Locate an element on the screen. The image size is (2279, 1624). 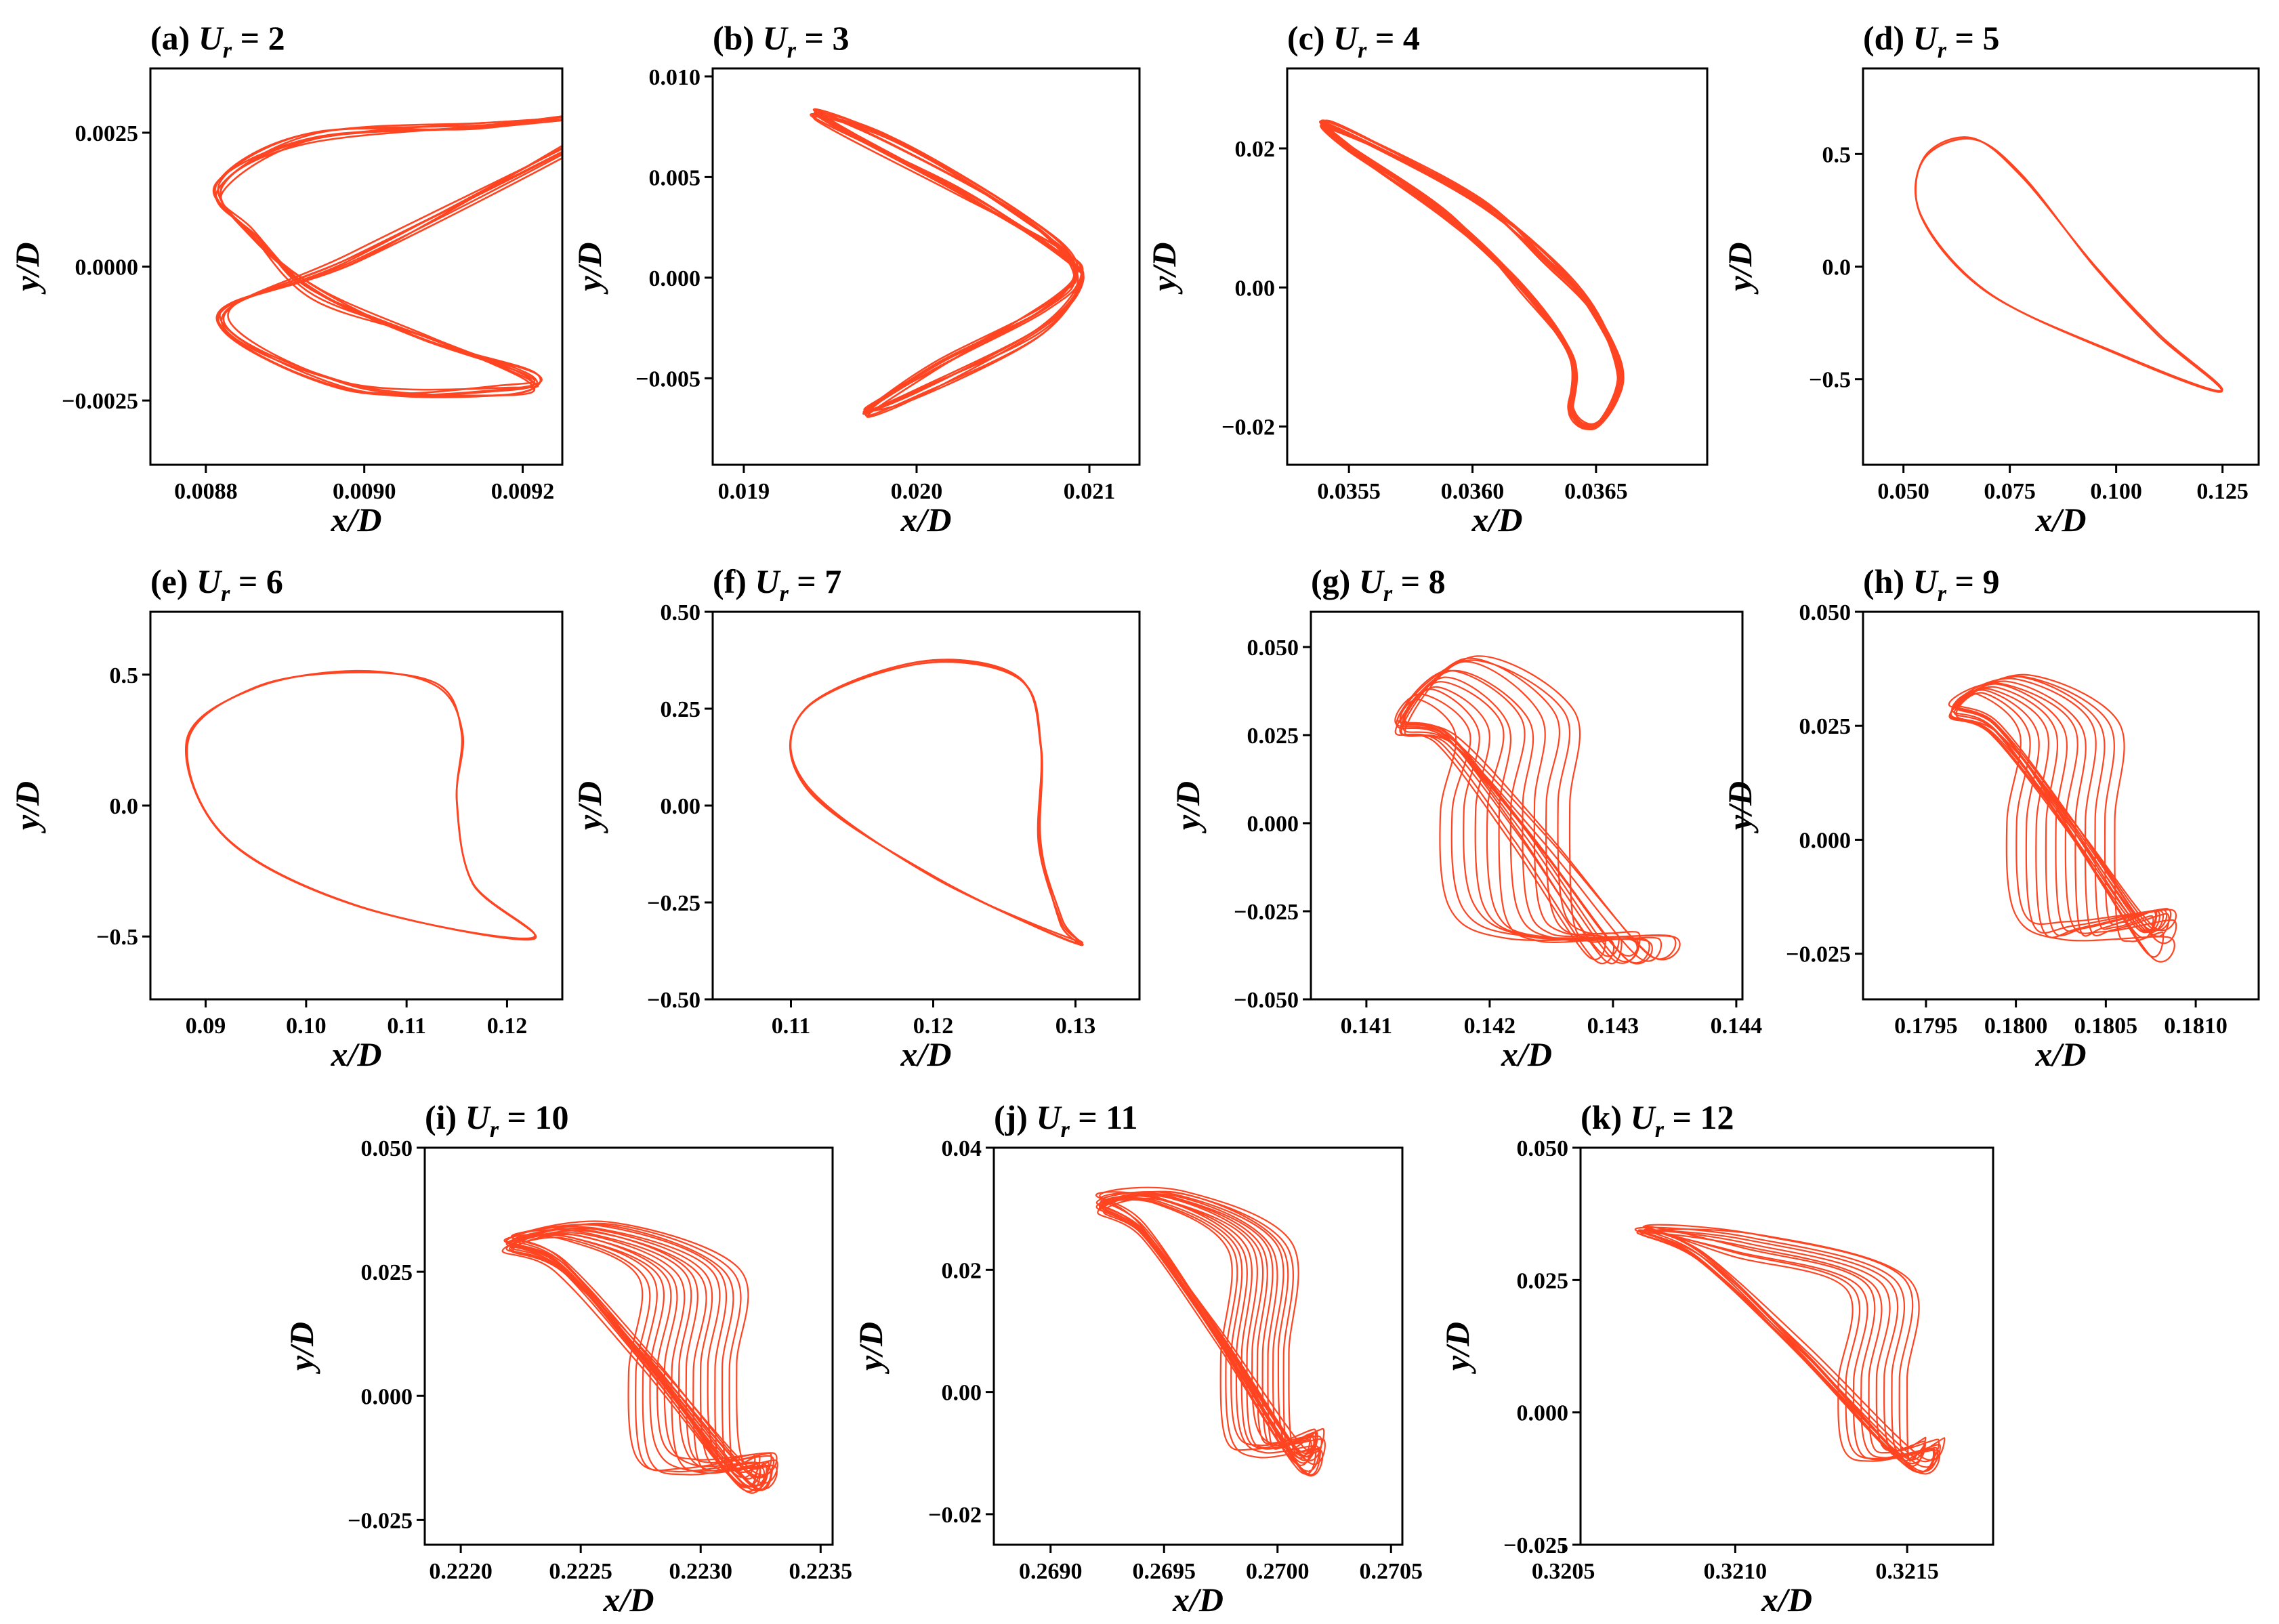
x-tick-label: 0.2235 is located at coordinates (821, 1571).